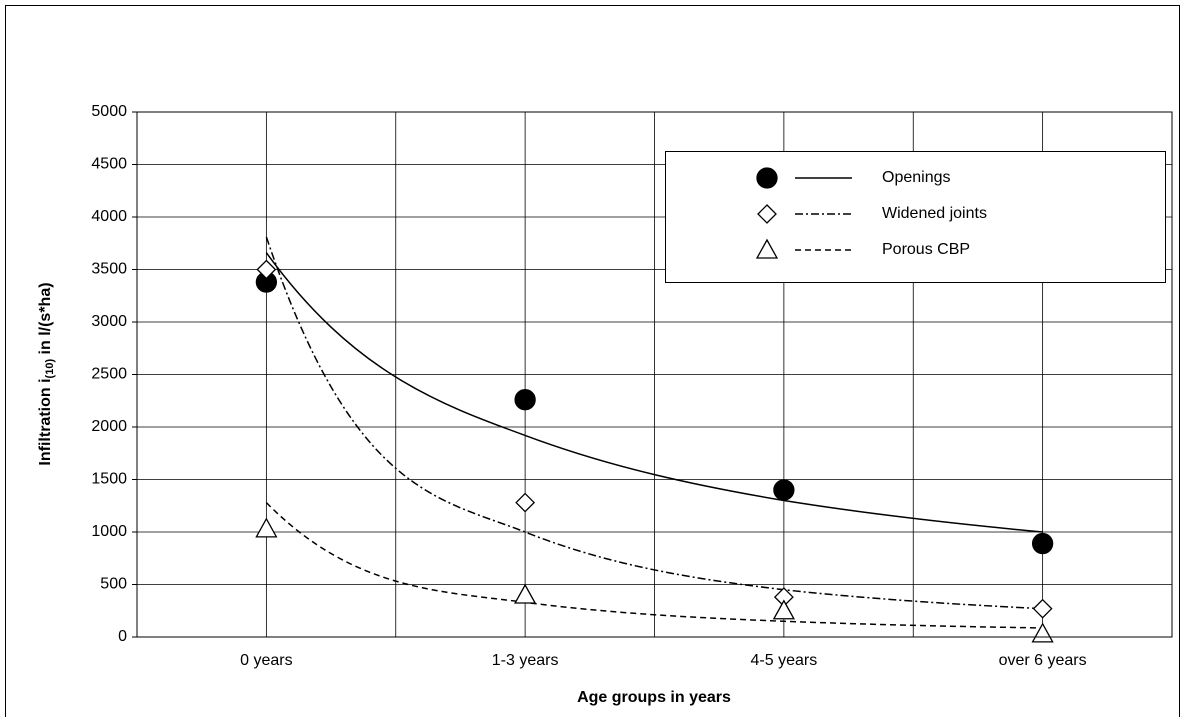 The width and height of the screenshot is (1184, 717). What do you see at coordinates (122, 636) in the screenshot?
I see `y-tick-label: 0` at bounding box center [122, 636].